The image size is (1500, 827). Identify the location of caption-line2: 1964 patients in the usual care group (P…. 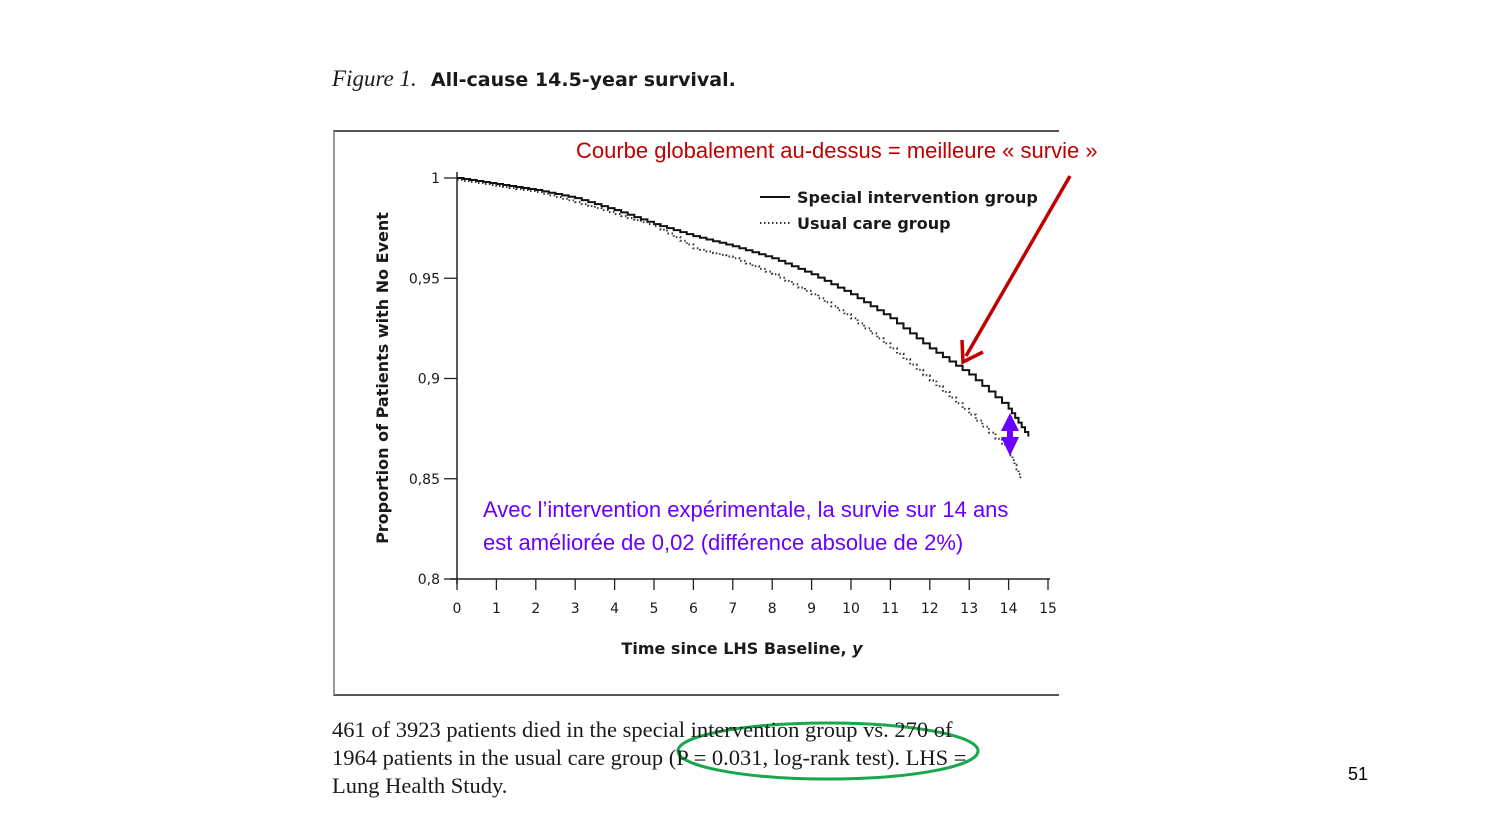
(649, 757).